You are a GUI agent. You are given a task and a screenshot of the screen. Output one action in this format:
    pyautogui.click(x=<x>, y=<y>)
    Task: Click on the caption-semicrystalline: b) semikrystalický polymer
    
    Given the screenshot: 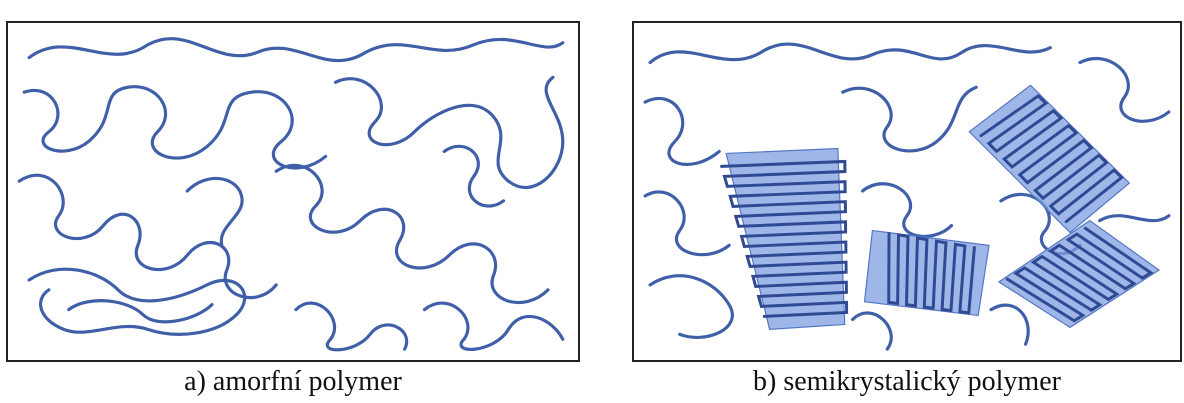 What is the action you would take?
    pyautogui.click(x=907, y=381)
    